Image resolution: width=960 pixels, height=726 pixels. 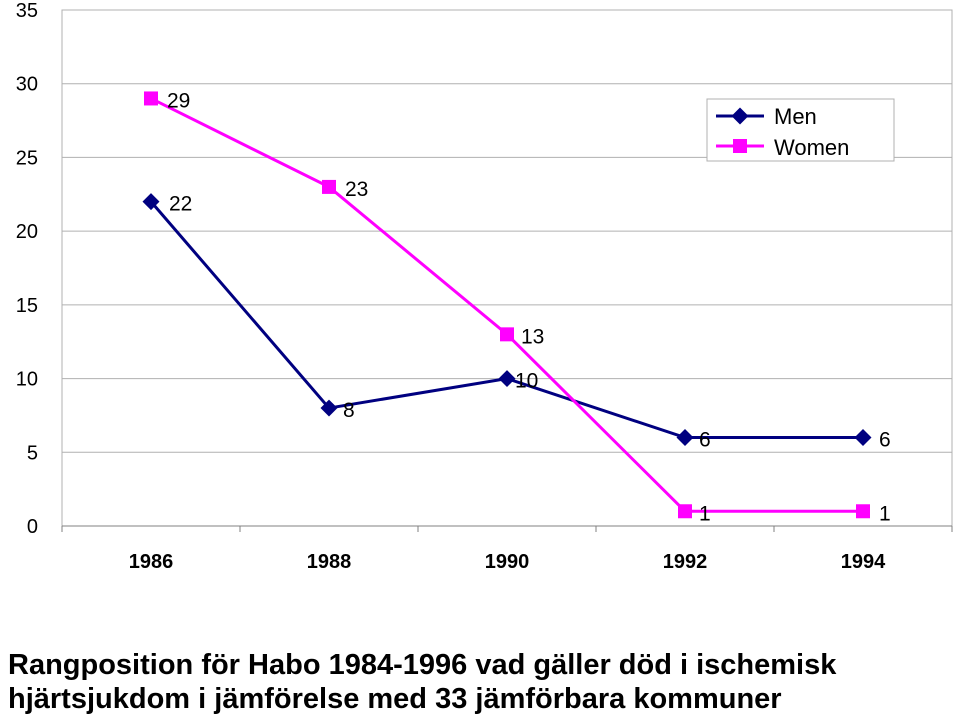 I want to click on y-tick-label: 35, so click(x=27, y=11).